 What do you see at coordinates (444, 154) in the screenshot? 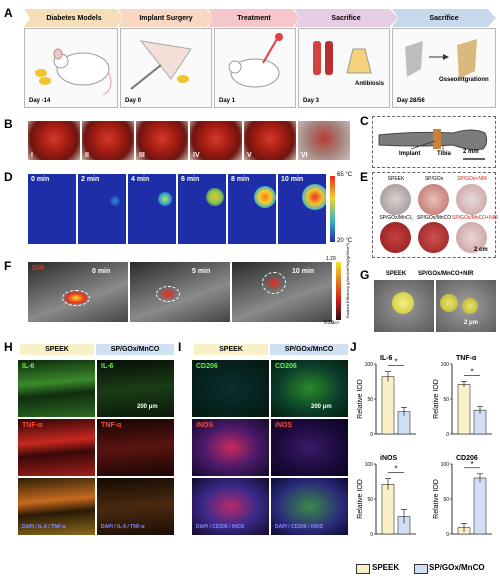
I see `tibia-label: Tibia` at bounding box center [444, 154].